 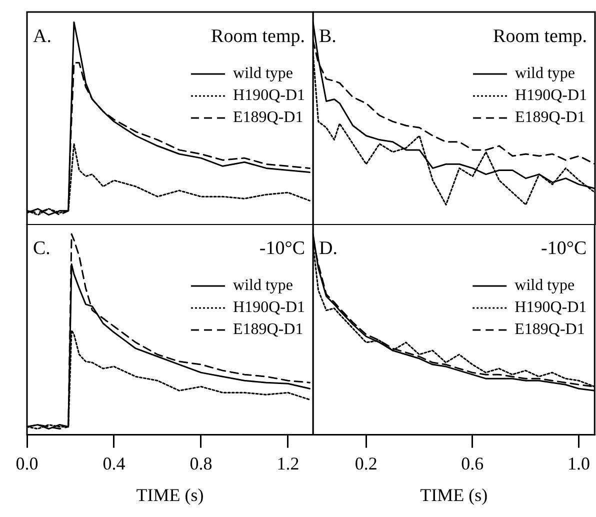 What do you see at coordinates (42, 36) in the screenshot?
I see `annotation: A.` at bounding box center [42, 36].